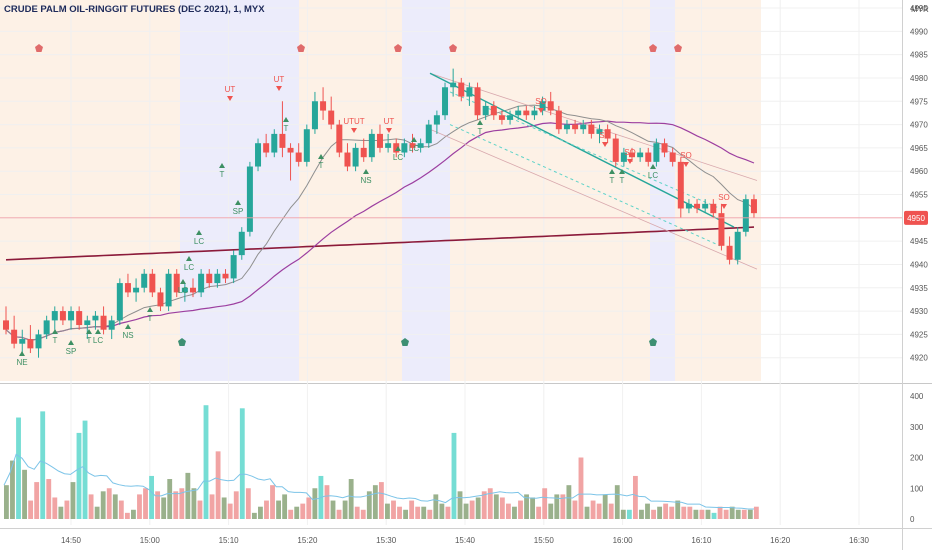 The width and height of the screenshot is (932, 550). What do you see at coordinates (919, 334) in the screenshot?
I see `price-tick-label: 4925` at bounding box center [919, 334].